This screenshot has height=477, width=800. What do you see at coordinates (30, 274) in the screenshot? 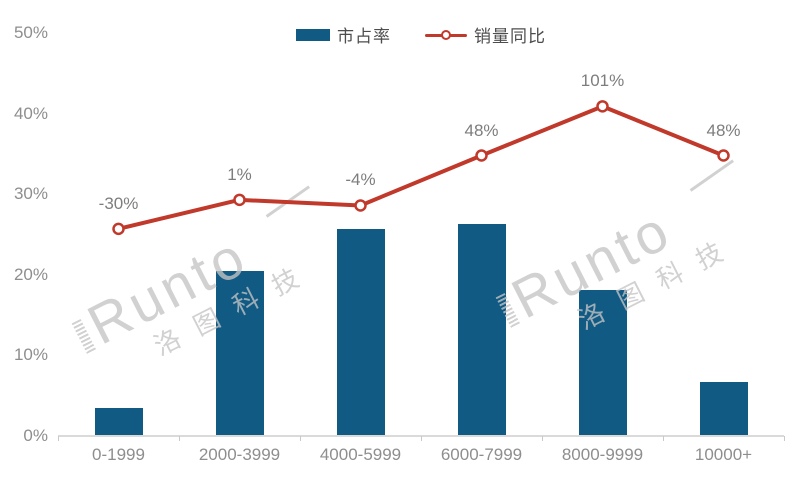
I see `y-tick-label: 20%` at bounding box center [30, 274].